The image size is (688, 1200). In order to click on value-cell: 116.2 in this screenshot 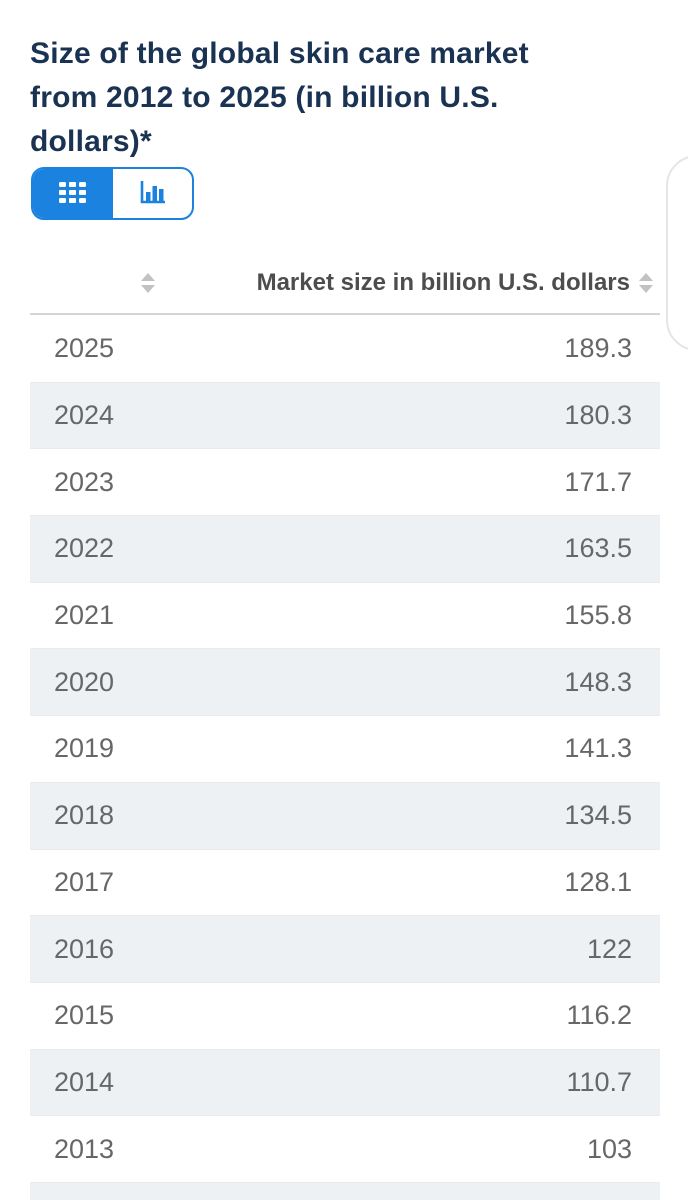, I will do `click(599, 1015)`.